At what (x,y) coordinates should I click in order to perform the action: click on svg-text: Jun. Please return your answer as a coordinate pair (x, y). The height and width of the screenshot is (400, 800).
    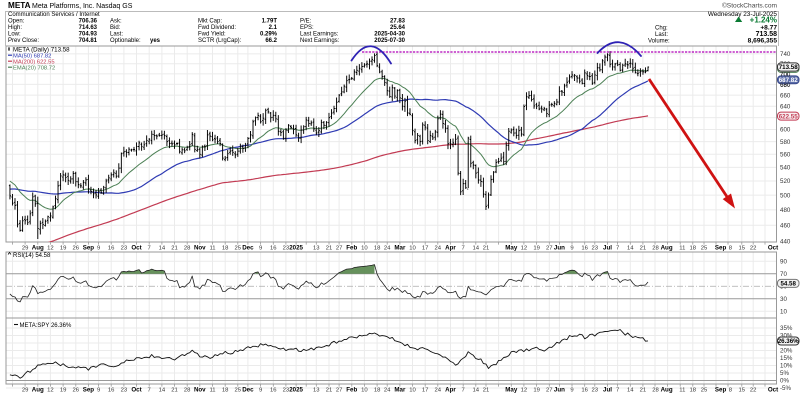
    Looking at the image, I should click on (559, 390).